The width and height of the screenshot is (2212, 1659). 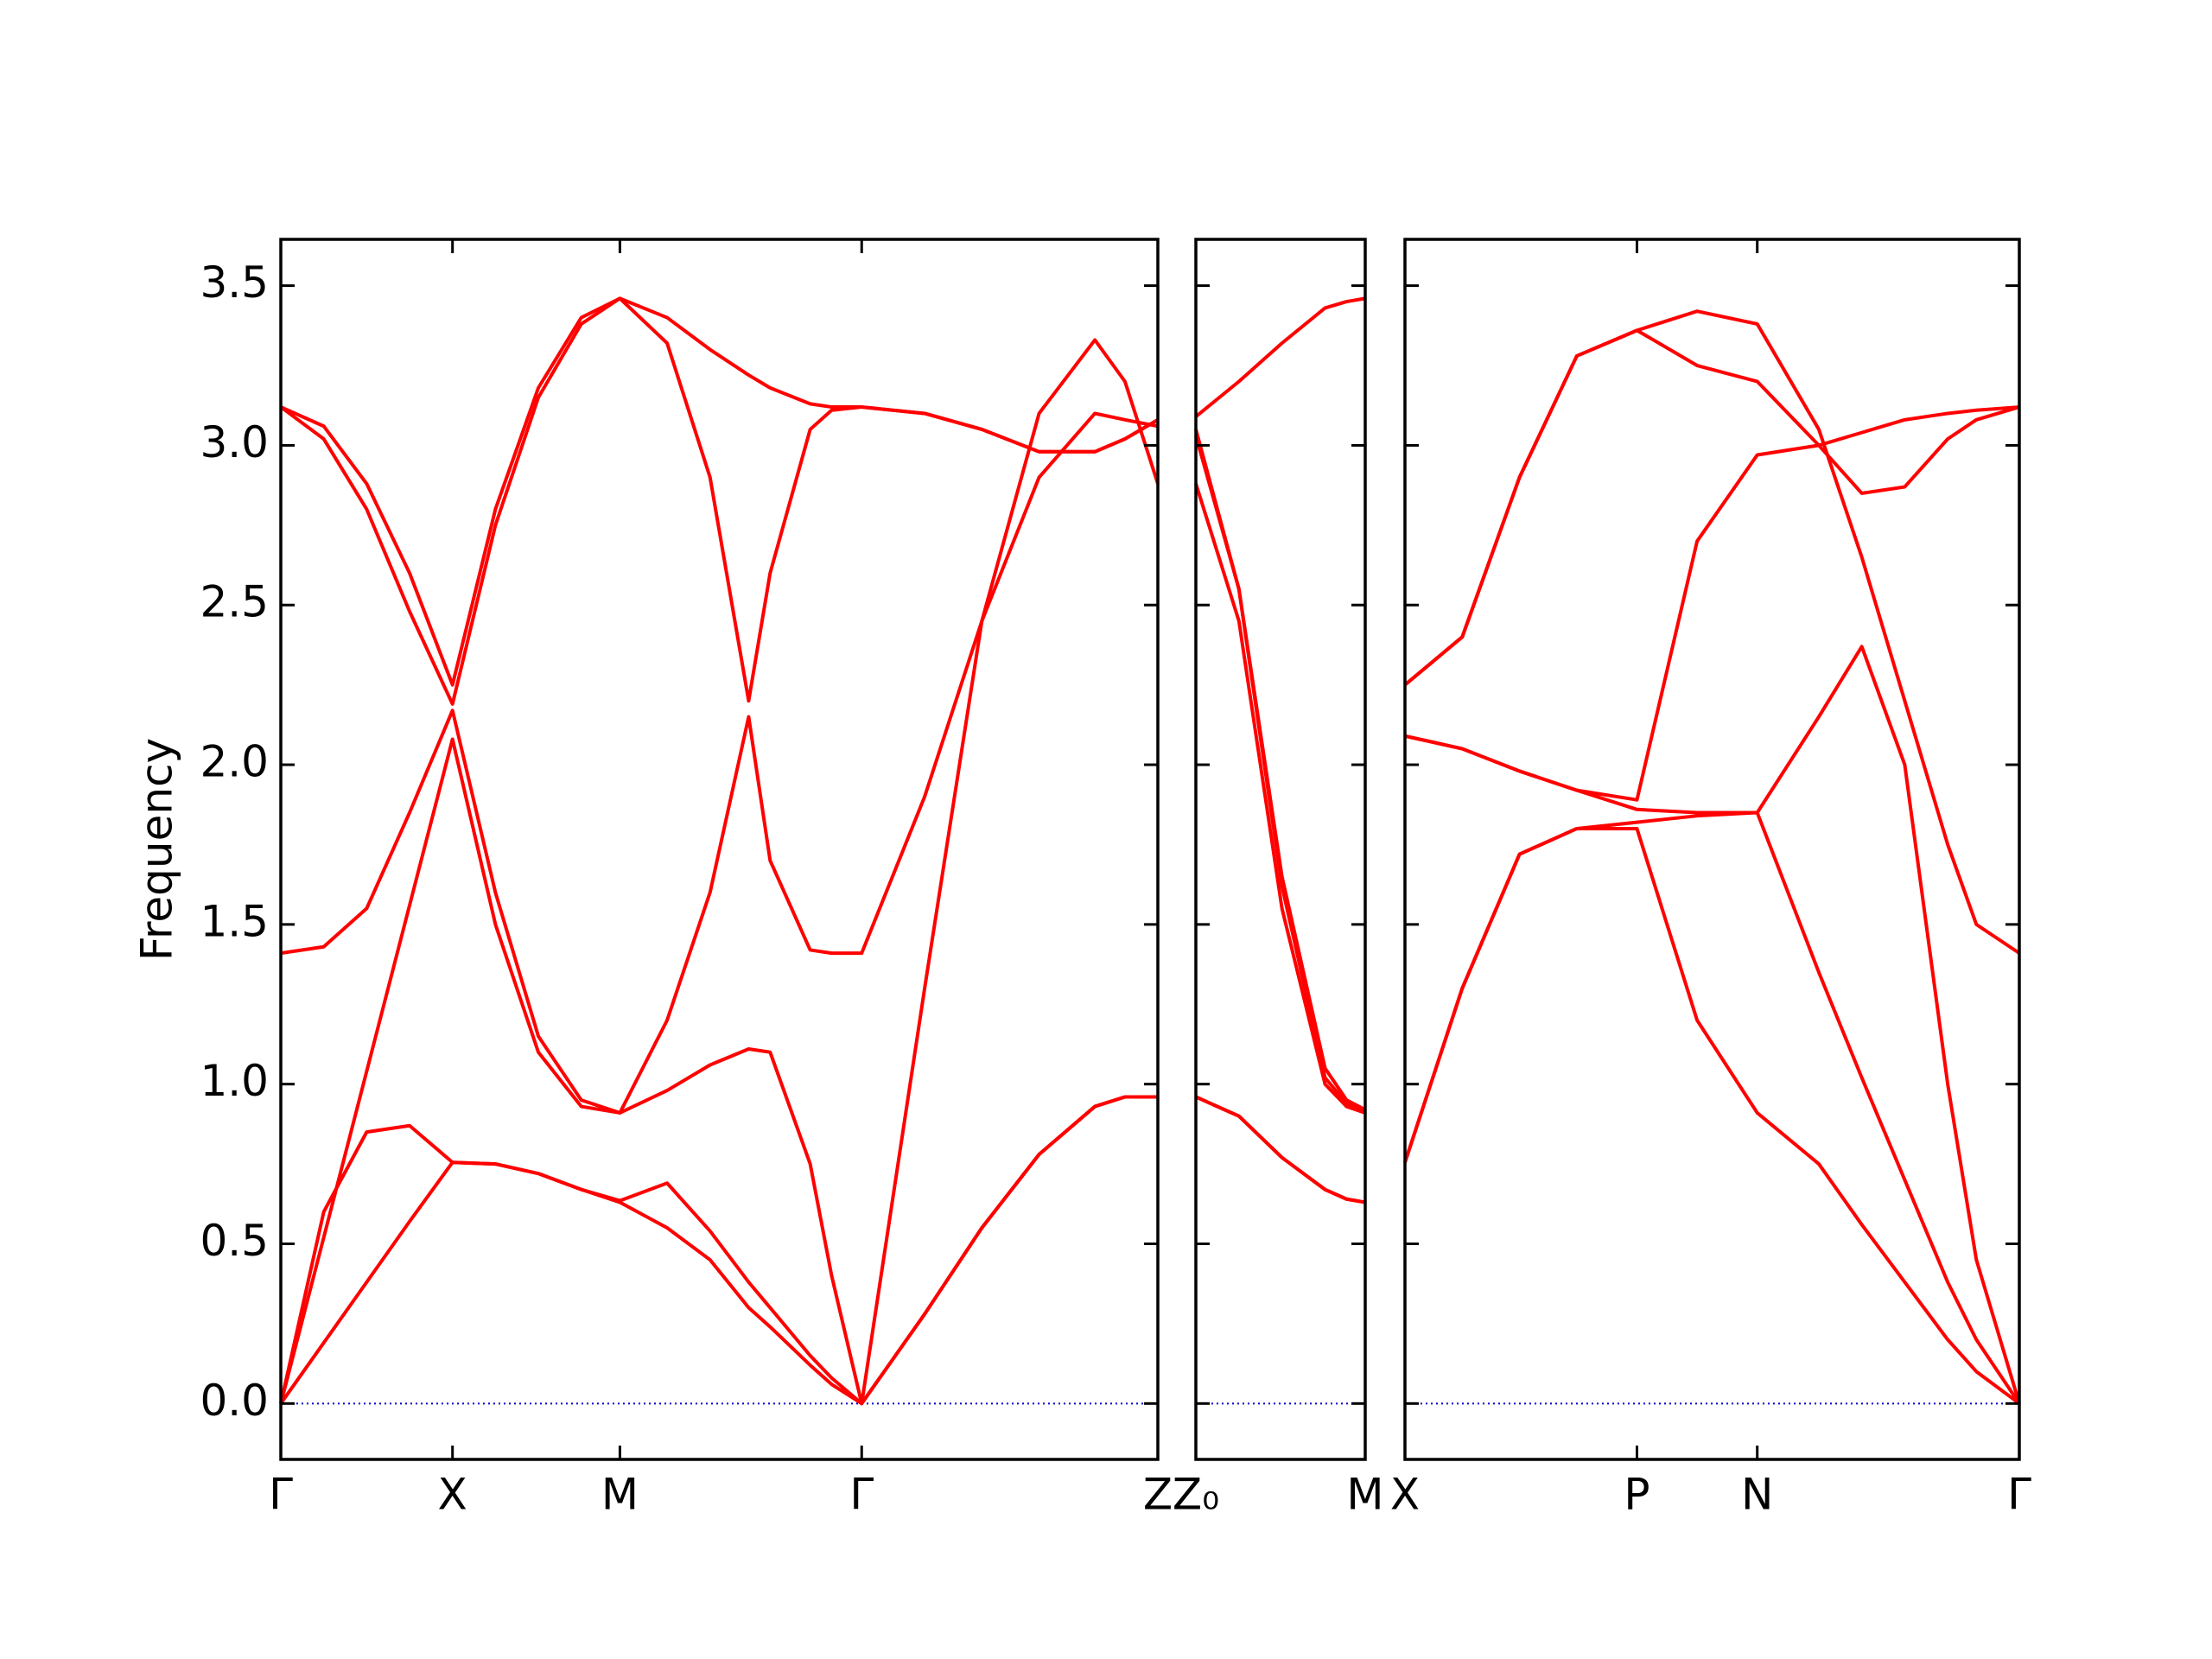 I want to click on x-tick-label: P, so click(x=1636, y=1495).